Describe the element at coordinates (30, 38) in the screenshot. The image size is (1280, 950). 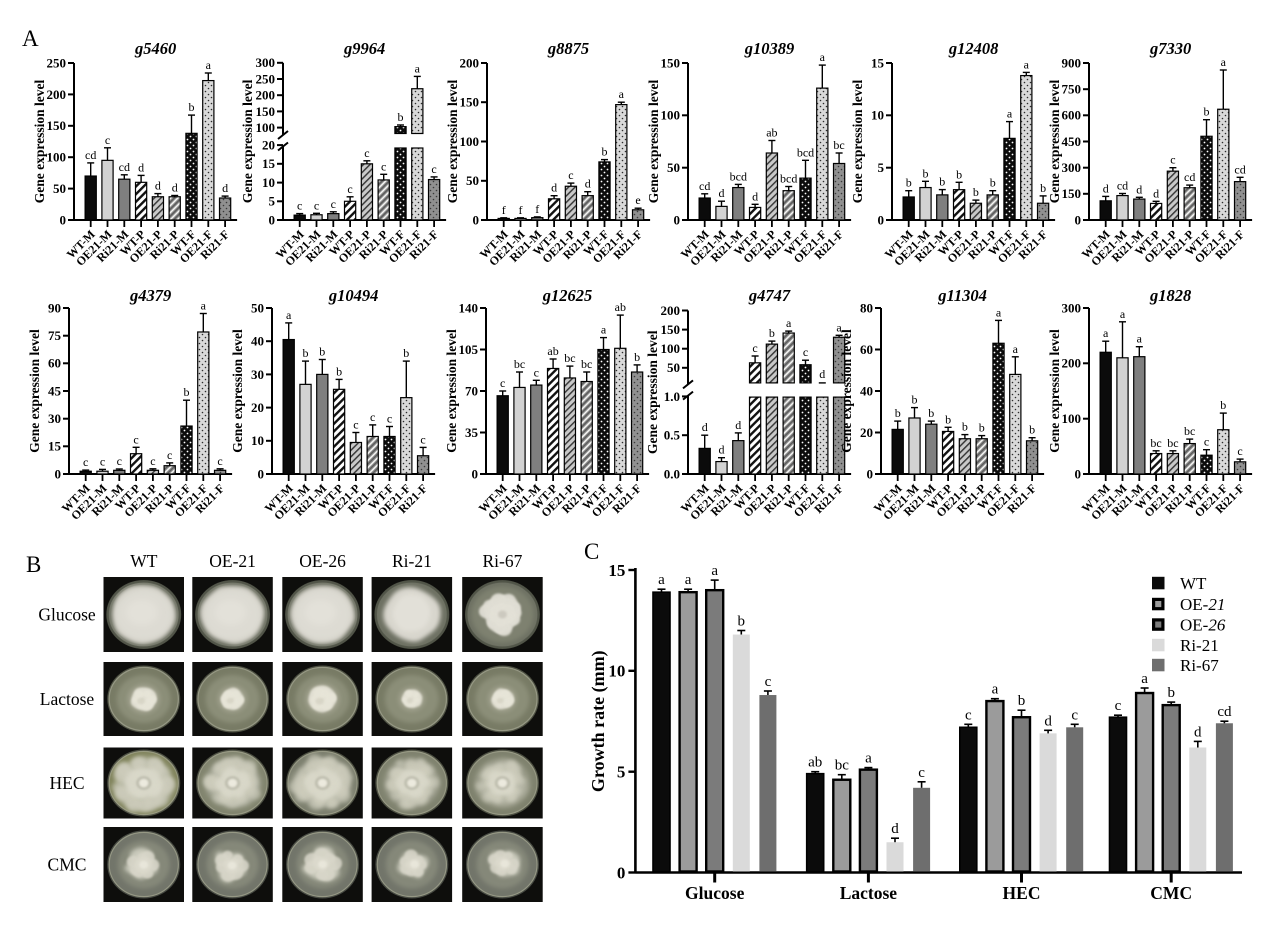
I see `svg-text: A` at that location.